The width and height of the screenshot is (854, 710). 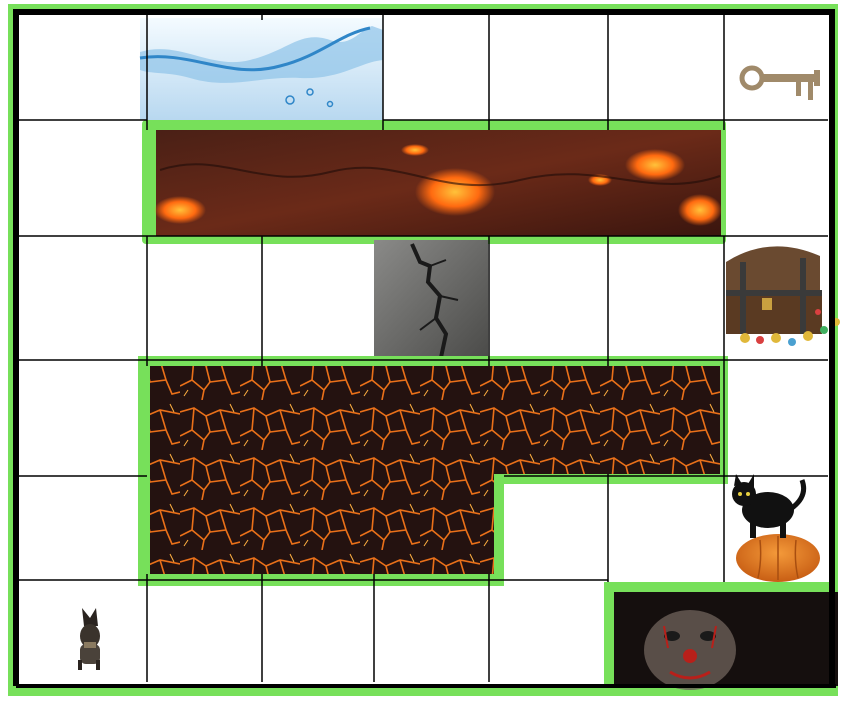 I want to click on dog-icon, so click(x=89, y=639).